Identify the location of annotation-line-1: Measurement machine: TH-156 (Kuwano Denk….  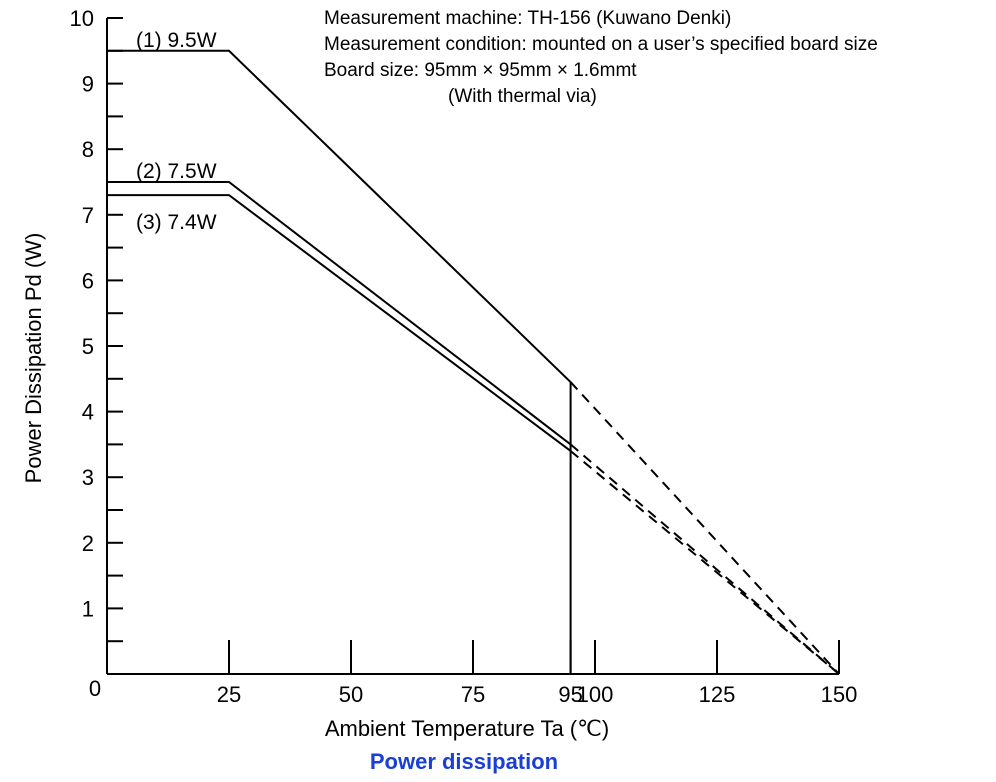
(527, 18).